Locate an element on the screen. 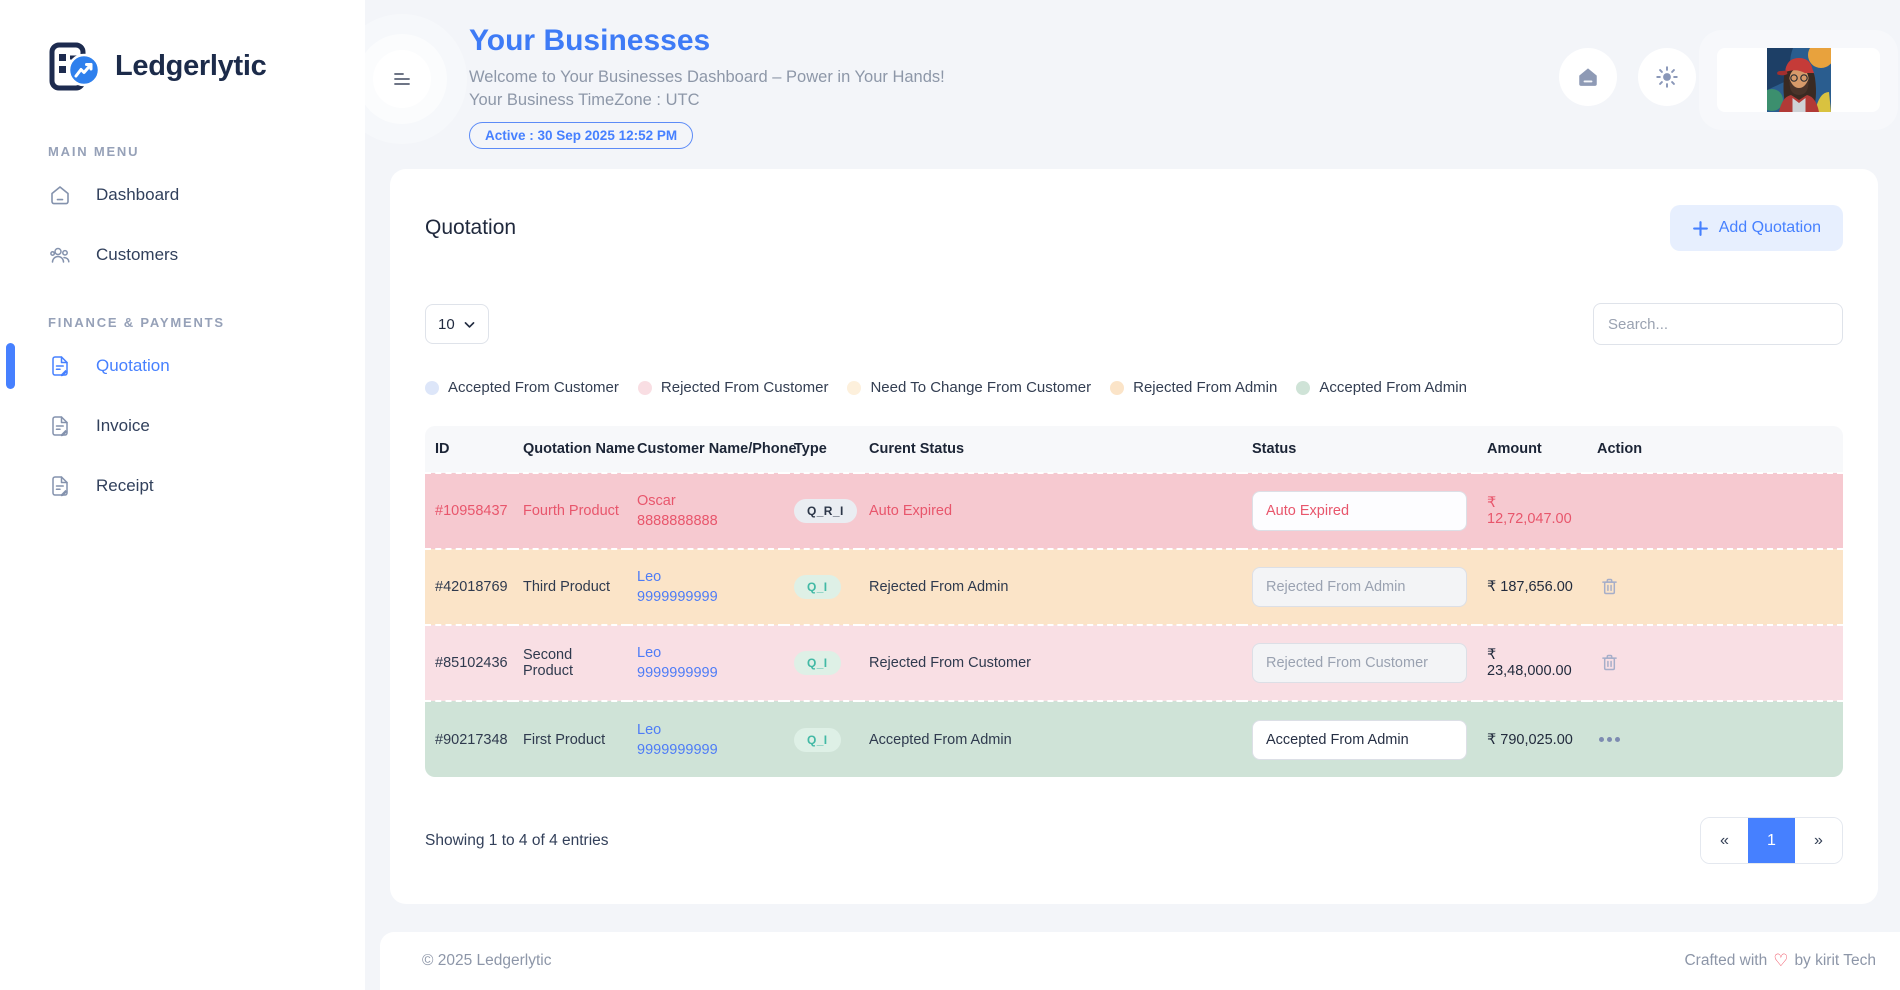  column-header-current-status: Curent Status is located at coordinates (1050, 449).